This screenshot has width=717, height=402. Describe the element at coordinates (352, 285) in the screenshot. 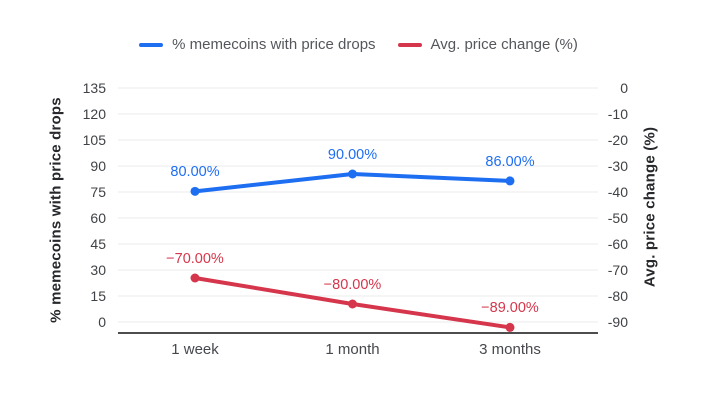

I see `data-point-label: −80.00%` at that location.